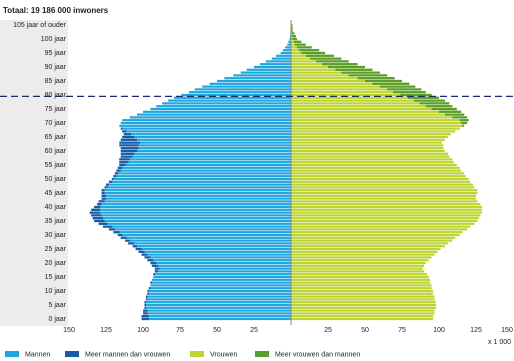 This screenshot has width=514, height=361. I want to click on chart-subtitle: Totaal: 19 186 000 inwoners, so click(56, 10).